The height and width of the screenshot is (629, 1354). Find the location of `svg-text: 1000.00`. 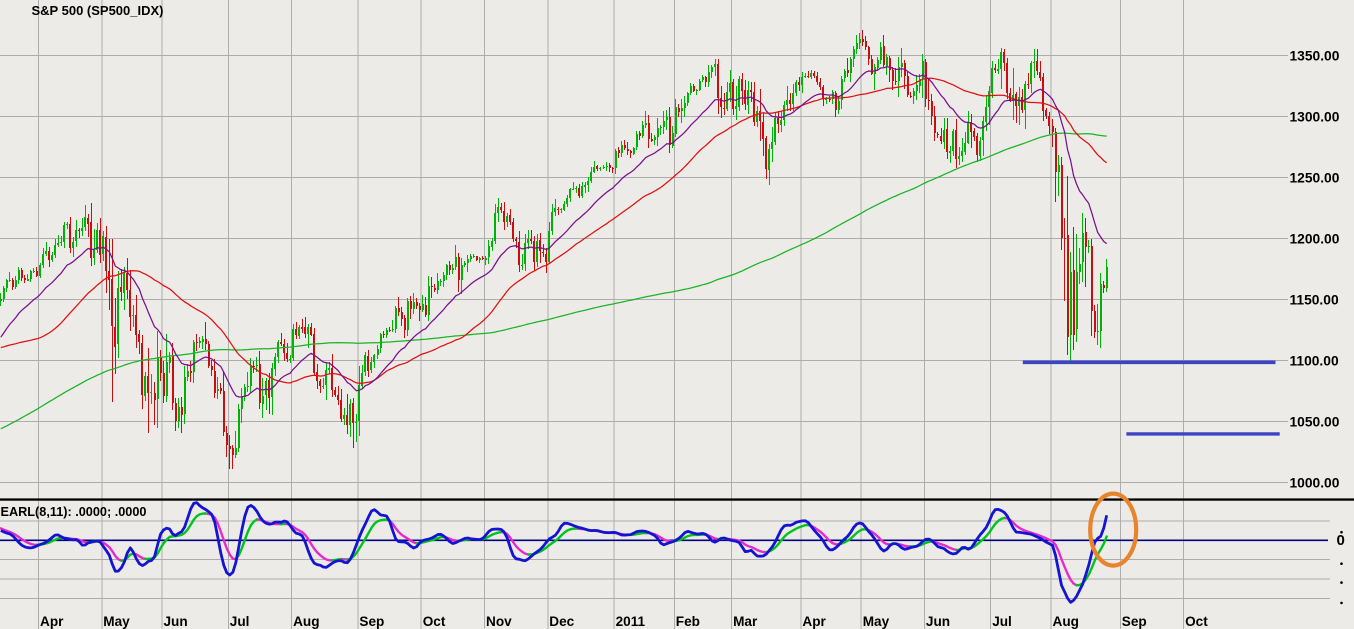

svg-text: 1000.00 is located at coordinates (1315, 483).